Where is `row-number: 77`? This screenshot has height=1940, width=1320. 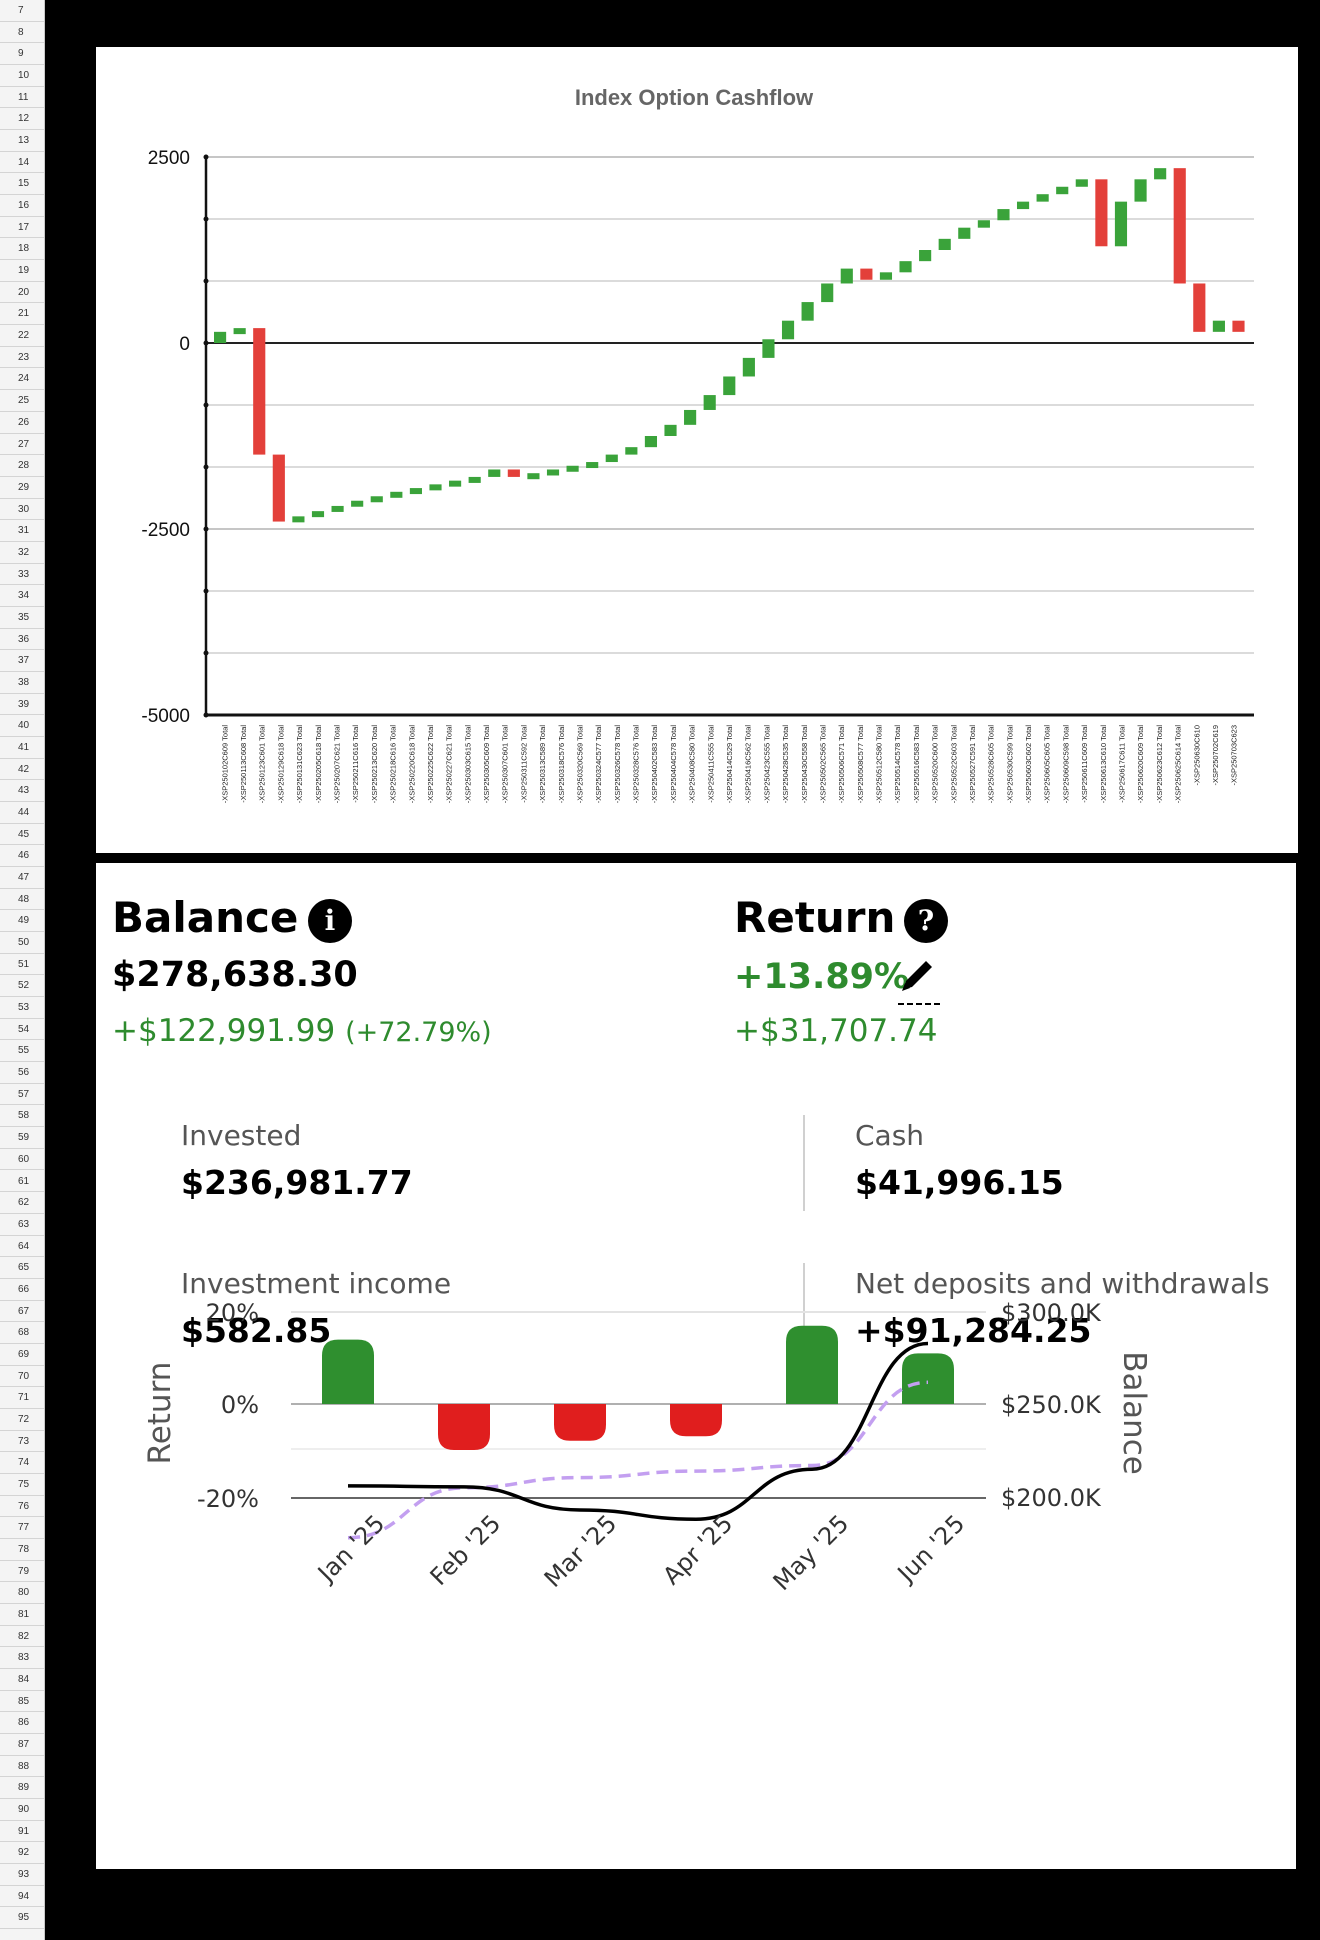
row-number: 77 is located at coordinates (22, 1528).